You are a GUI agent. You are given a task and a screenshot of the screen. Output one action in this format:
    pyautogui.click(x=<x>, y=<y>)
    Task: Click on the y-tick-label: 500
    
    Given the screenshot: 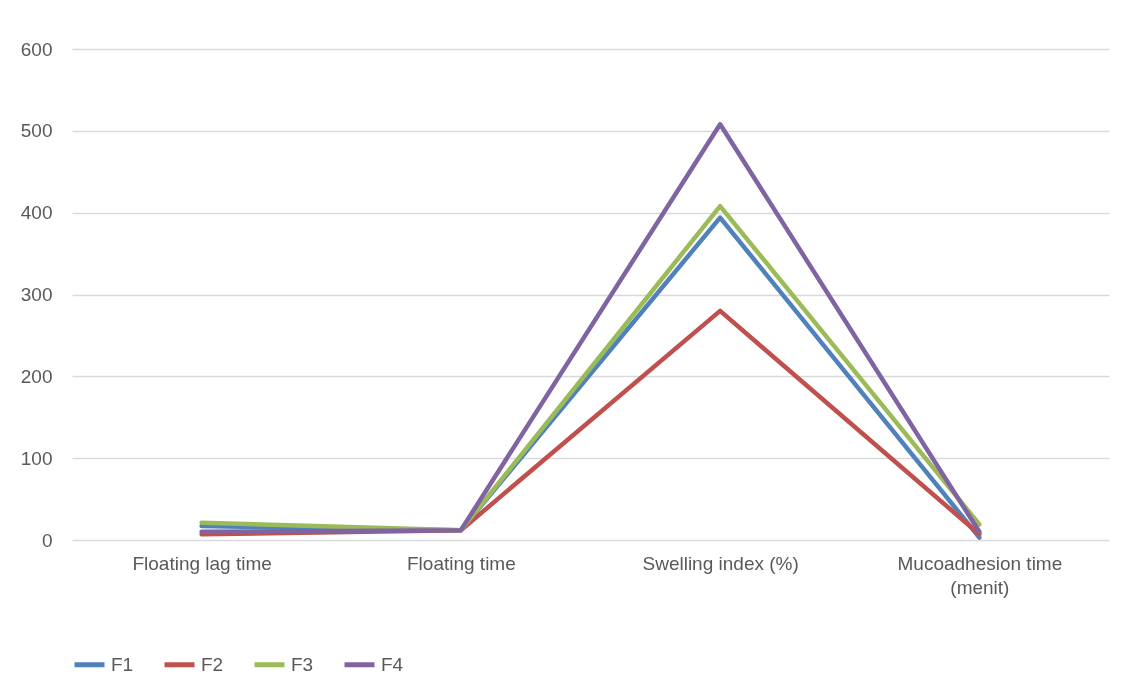 What is the action you would take?
    pyautogui.click(x=36, y=131)
    